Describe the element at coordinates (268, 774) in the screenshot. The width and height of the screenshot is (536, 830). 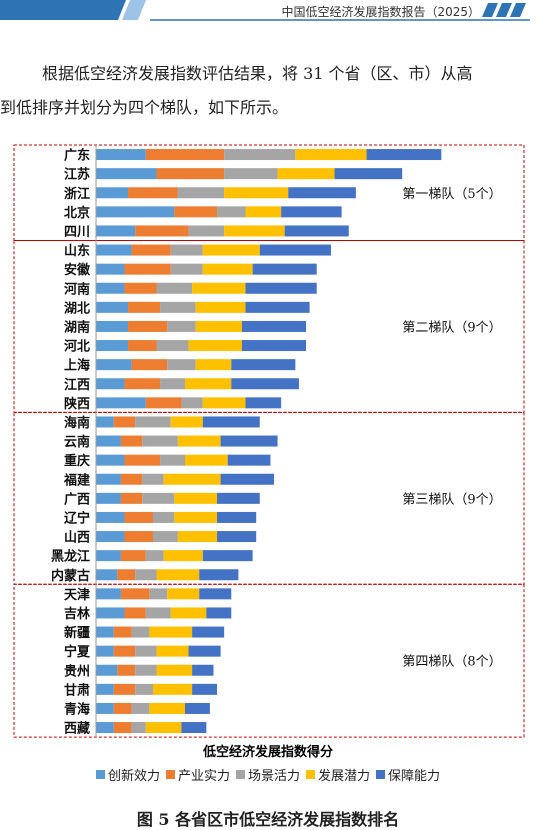
I see `legend: 创新效力 产业实力 场景活力 发展潜力 保障能力` at that location.